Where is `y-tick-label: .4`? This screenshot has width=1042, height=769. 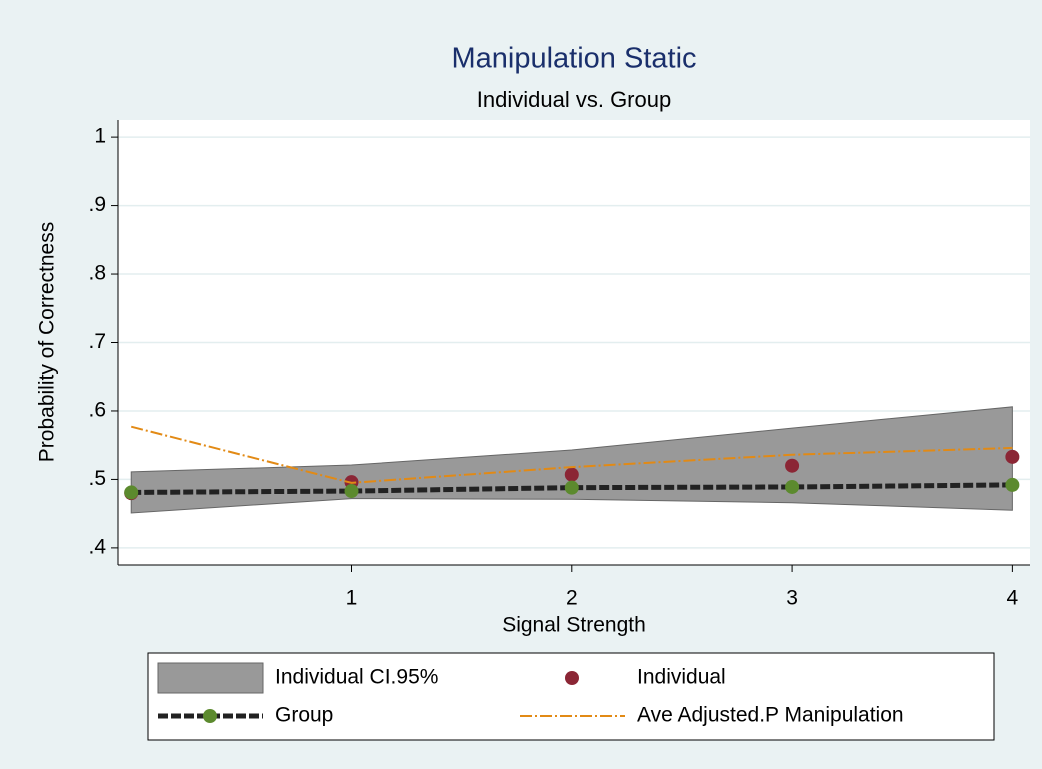 y-tick-label: .4 is located at coordinates (97, 546).